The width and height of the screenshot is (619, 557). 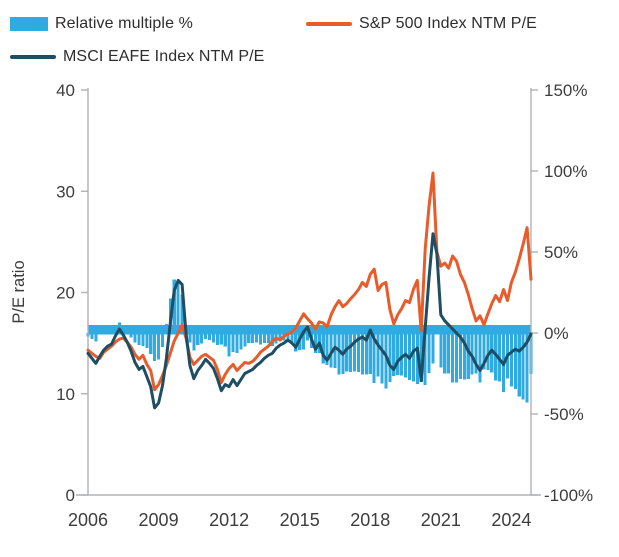 I want to click on left-axis-tick-label: 10, so click(x=65, y=394).